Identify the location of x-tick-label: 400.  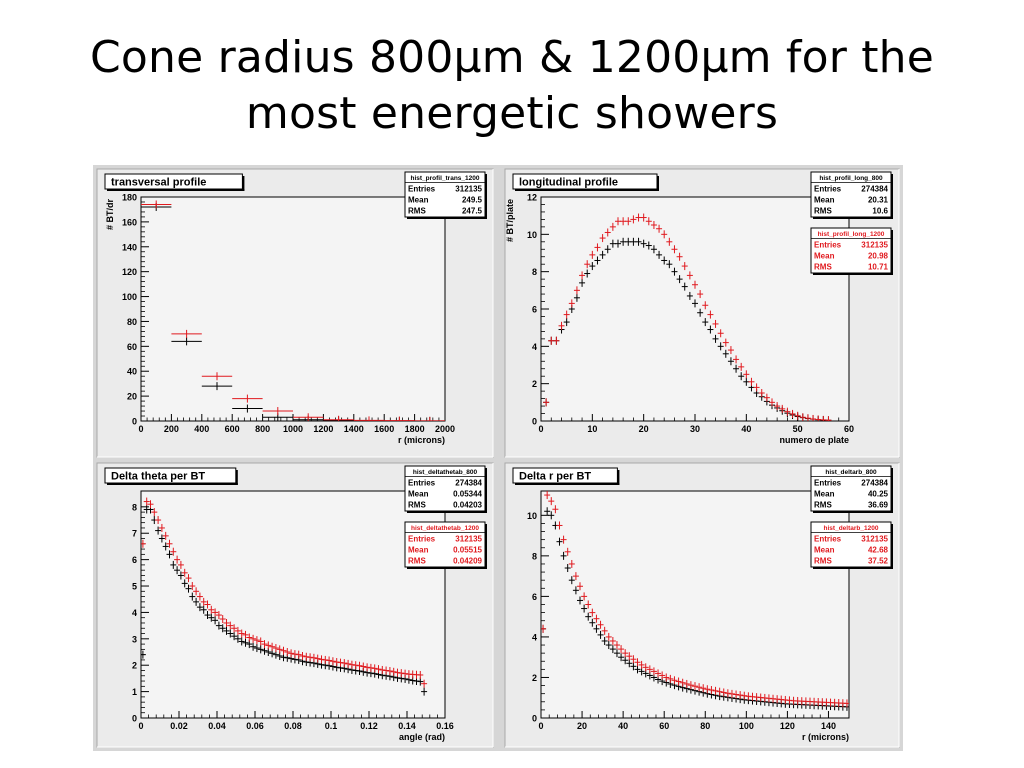
(201, 429).